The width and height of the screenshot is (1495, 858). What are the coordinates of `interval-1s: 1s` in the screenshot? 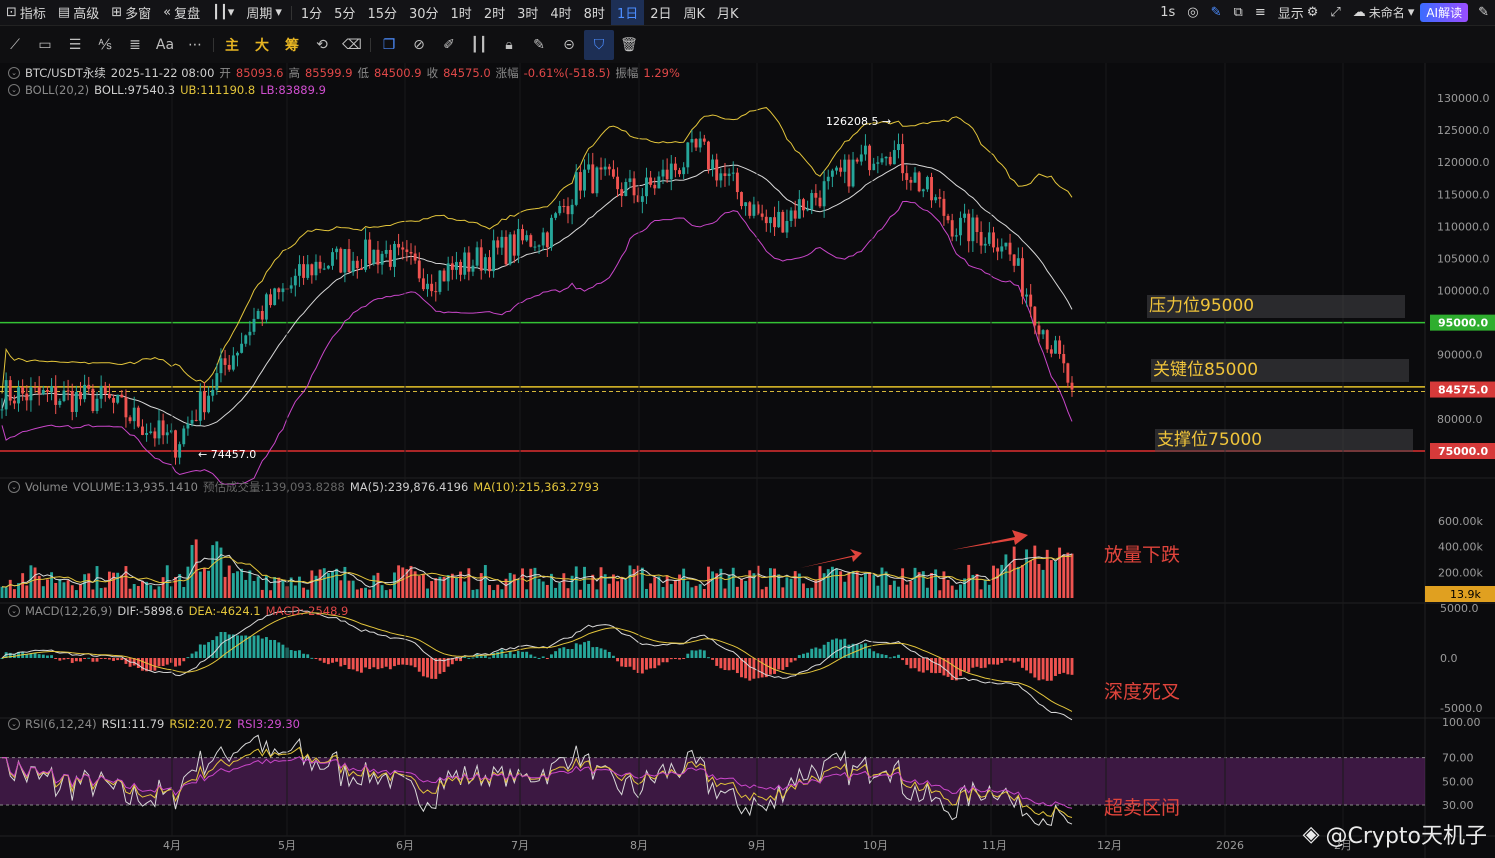 It's located at (1168, 12).